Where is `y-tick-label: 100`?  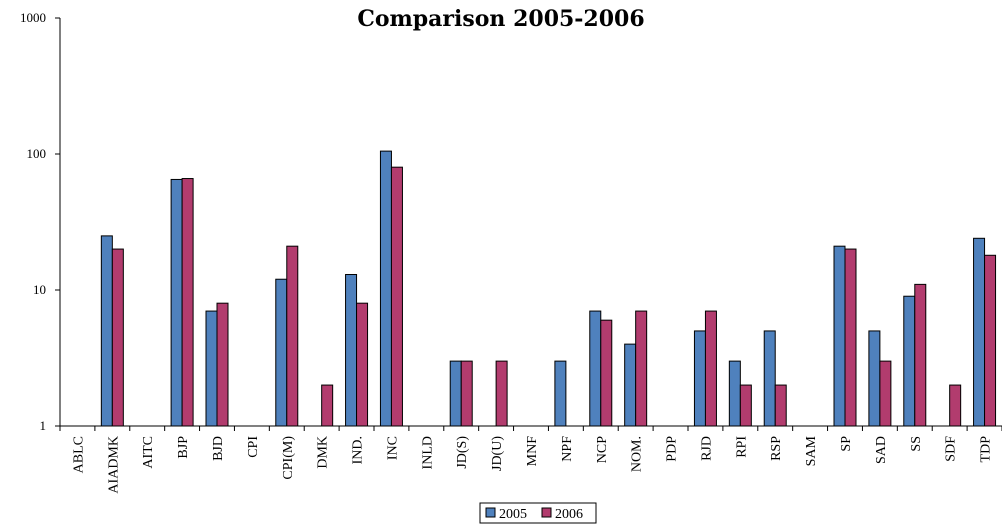
y-tick-label: 100 is located at coordinates (37, 153).